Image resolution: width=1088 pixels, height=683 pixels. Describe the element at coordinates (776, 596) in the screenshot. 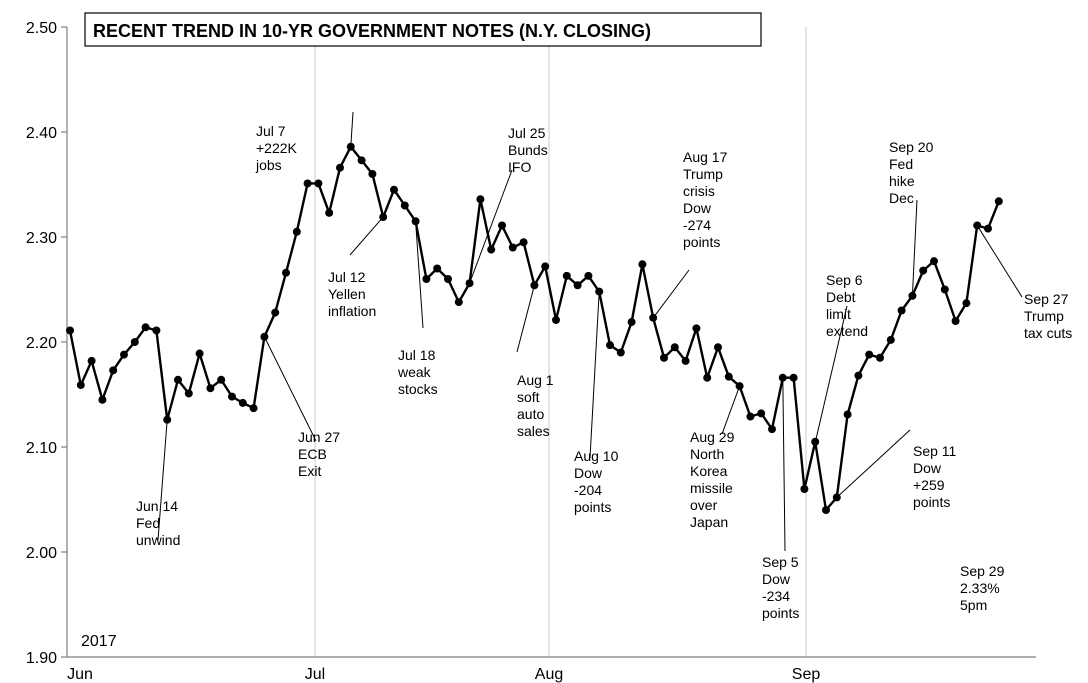

I see `annotation-line: -234` at that location.